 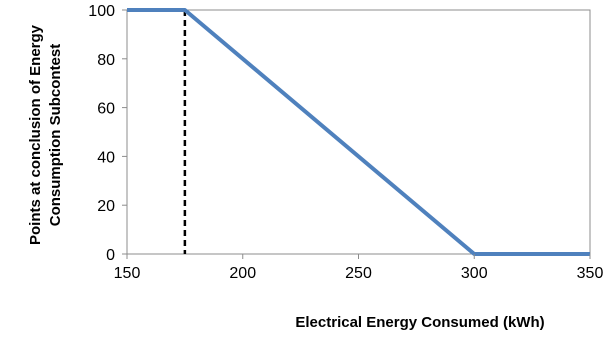 I want to click on y-tick-label: 40, so click(x=106, y=157).